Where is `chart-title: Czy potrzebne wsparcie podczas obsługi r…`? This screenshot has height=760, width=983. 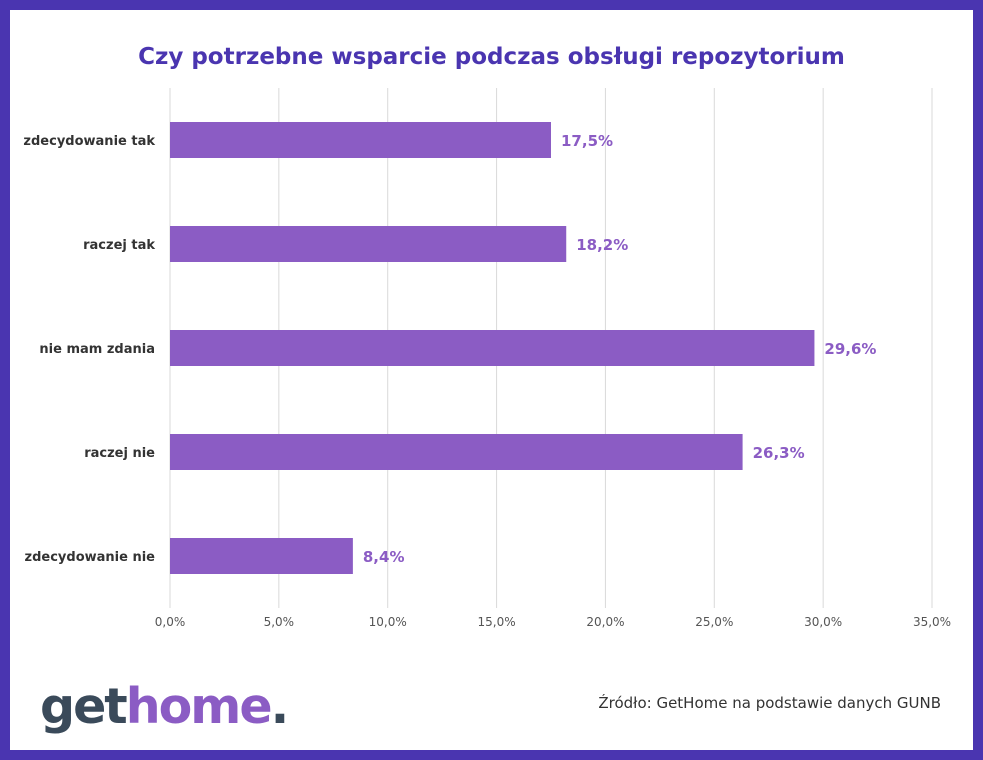
chart-title: Czy potrzebne wsparcie podczas obsługi r… is located at coordinates (491, 57).